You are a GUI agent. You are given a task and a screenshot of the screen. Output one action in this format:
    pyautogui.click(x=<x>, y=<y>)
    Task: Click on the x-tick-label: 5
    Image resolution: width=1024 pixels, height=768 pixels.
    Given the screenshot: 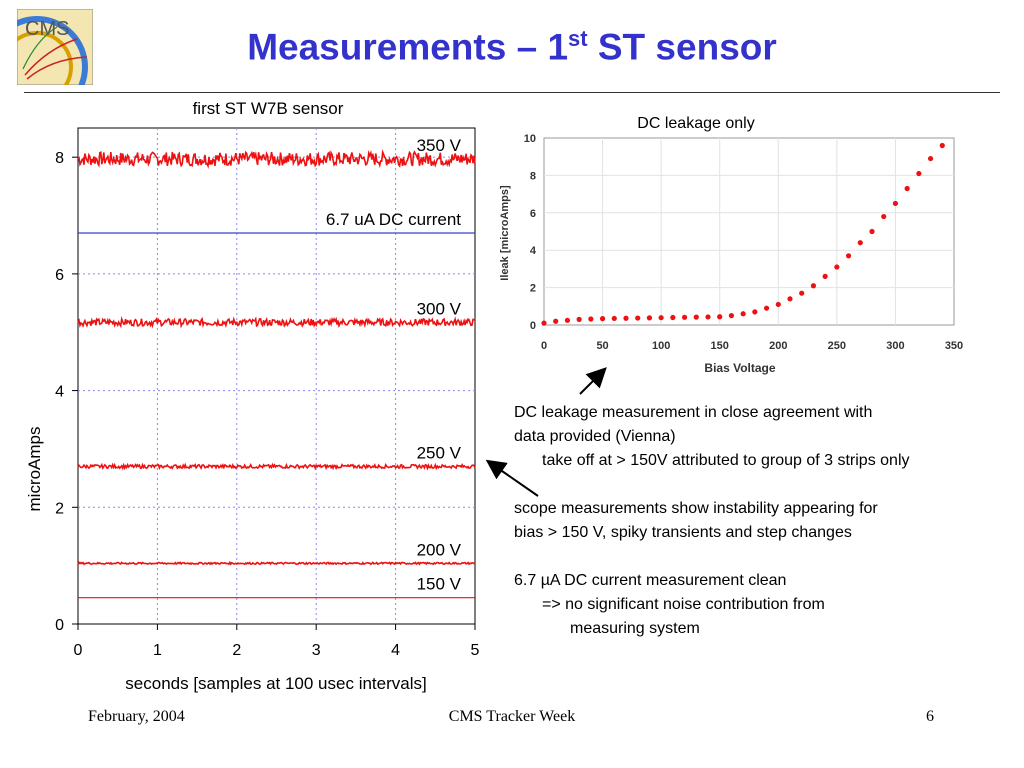 What is the action you would take?
    pyautogui.click(x=475, y=650)
    